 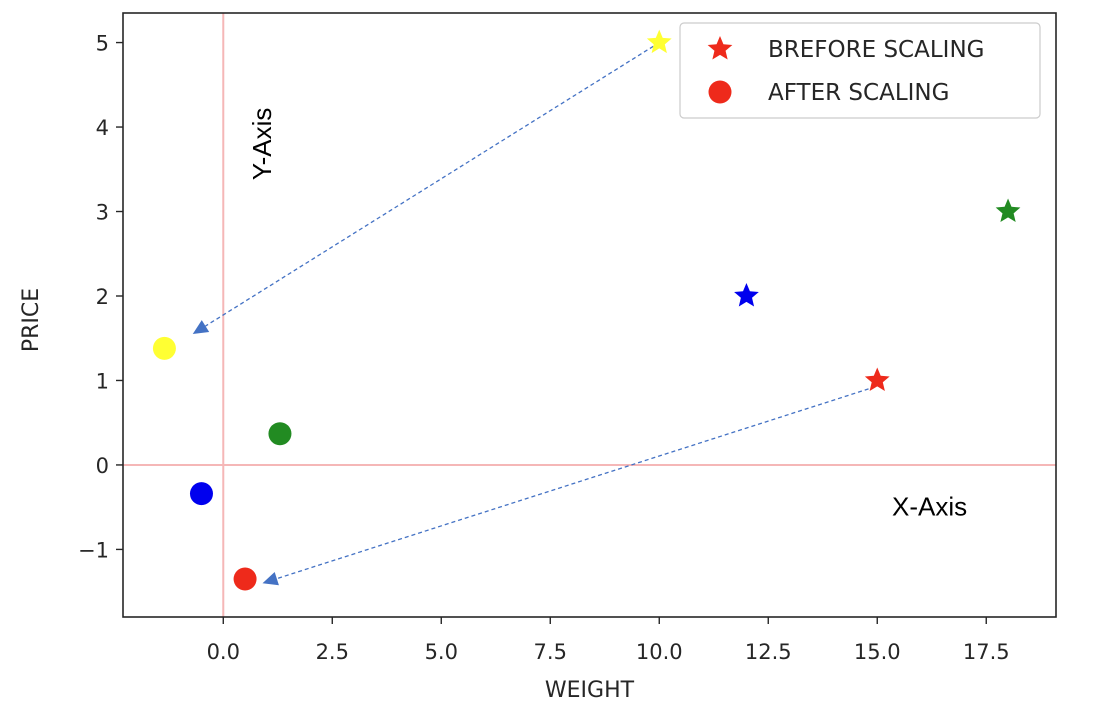 I want to click on legend-star-marker, so click(x=720, y=48).